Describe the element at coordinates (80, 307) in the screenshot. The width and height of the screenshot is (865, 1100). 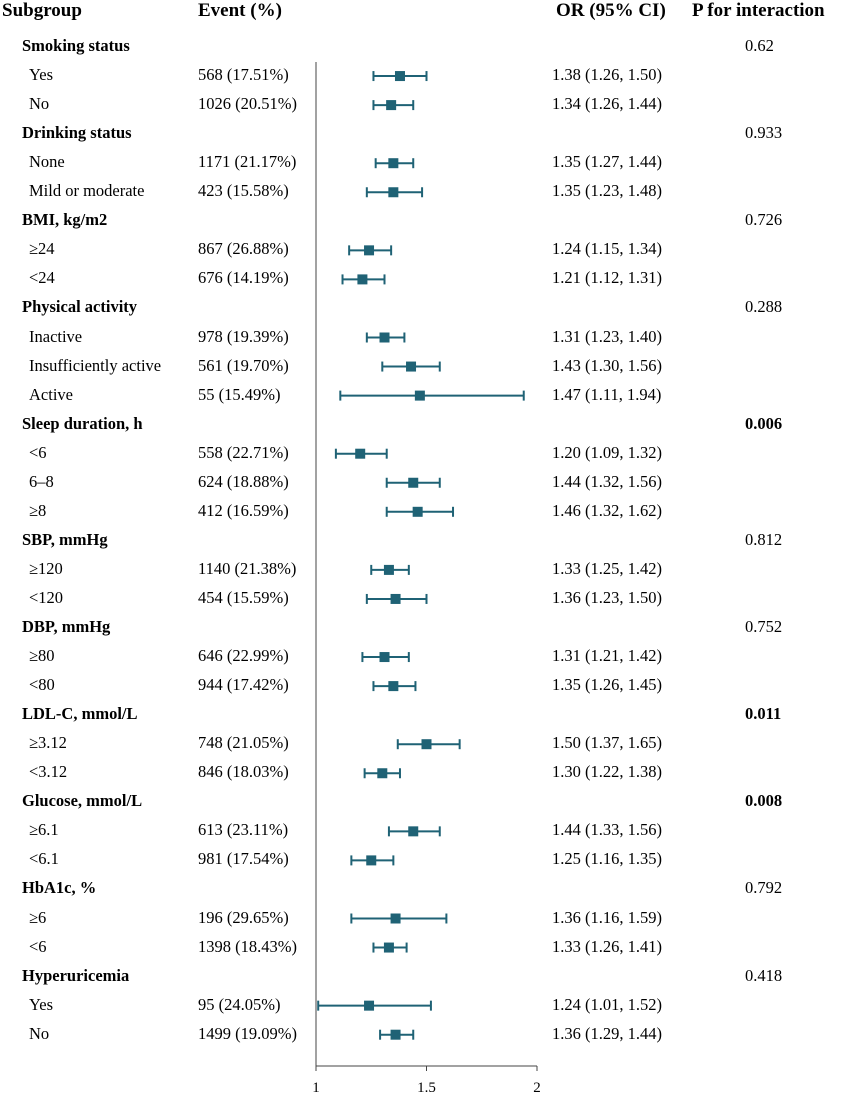
I see `group-label: Physical activity` at that location.